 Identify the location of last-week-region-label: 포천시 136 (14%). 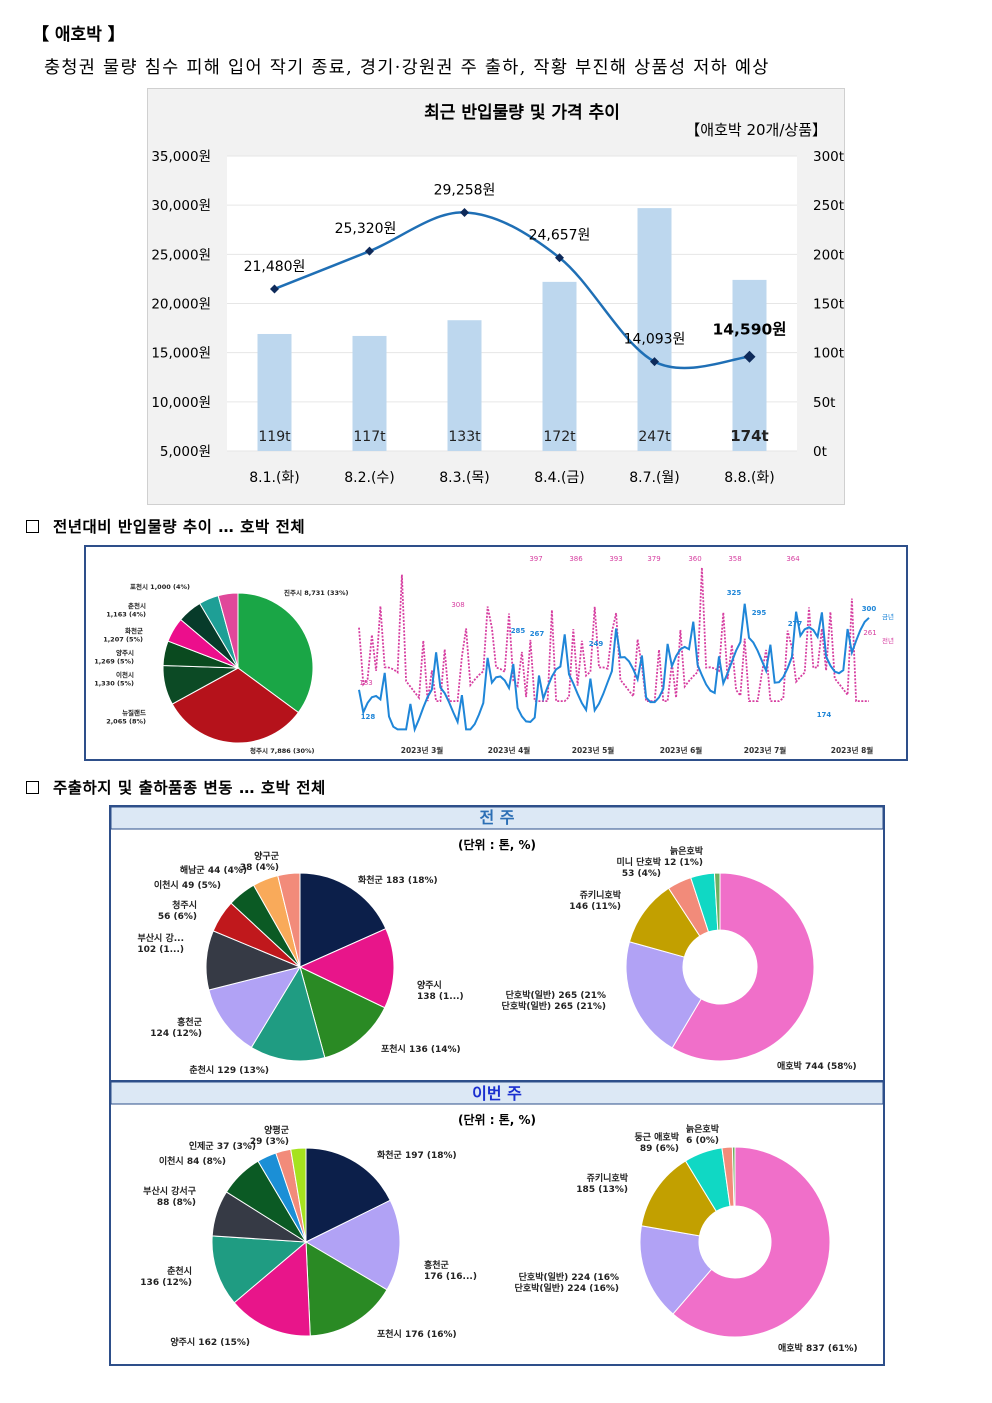
(421, 1049).